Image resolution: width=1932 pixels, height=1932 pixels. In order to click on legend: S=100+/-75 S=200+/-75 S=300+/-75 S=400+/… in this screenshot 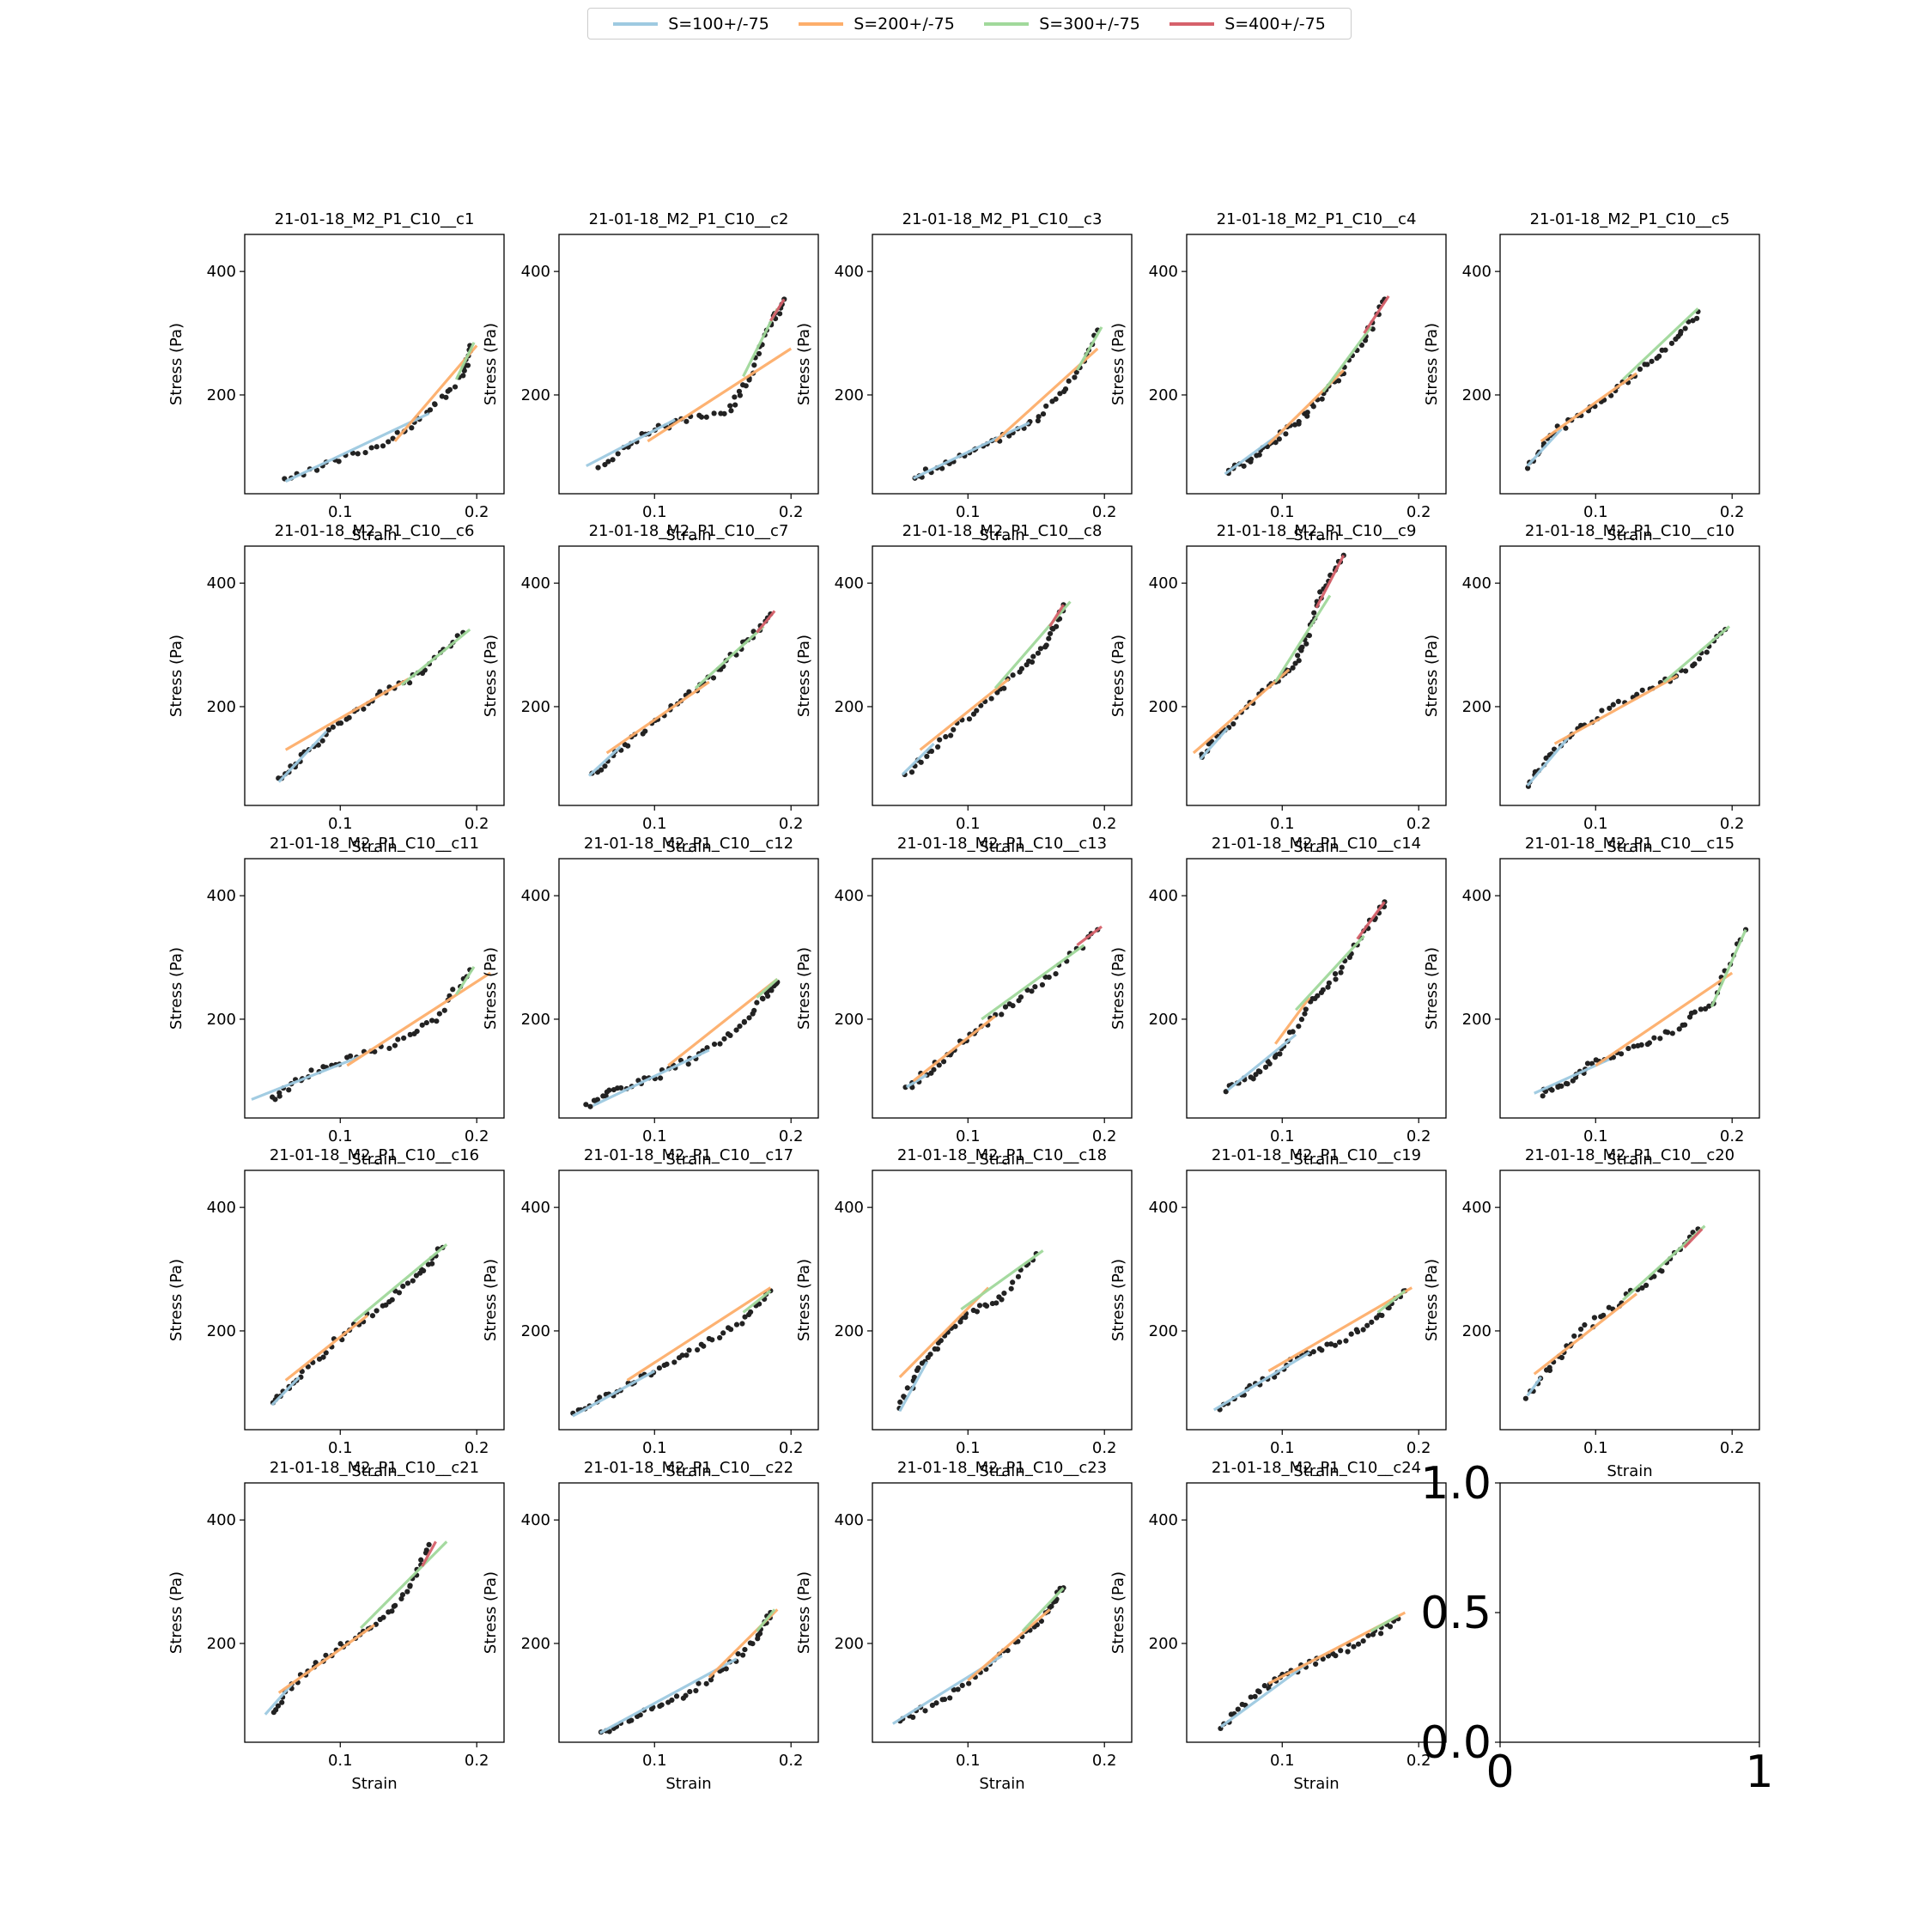, I will do `click(969, 23)`.